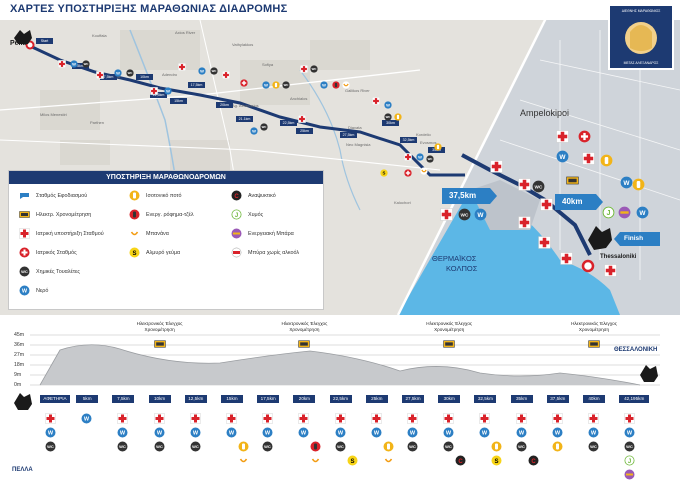 The image size is (680, 489). What do you see at coordinates (33, 290) in the screenshot?
I see `legend-item: W Νερό` at bounding box center [33, 290].